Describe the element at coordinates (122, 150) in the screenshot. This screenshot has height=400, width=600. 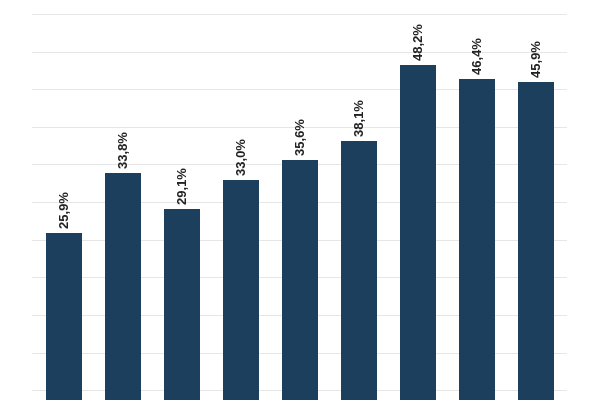
I see `data-label: 33,8%` at that location.